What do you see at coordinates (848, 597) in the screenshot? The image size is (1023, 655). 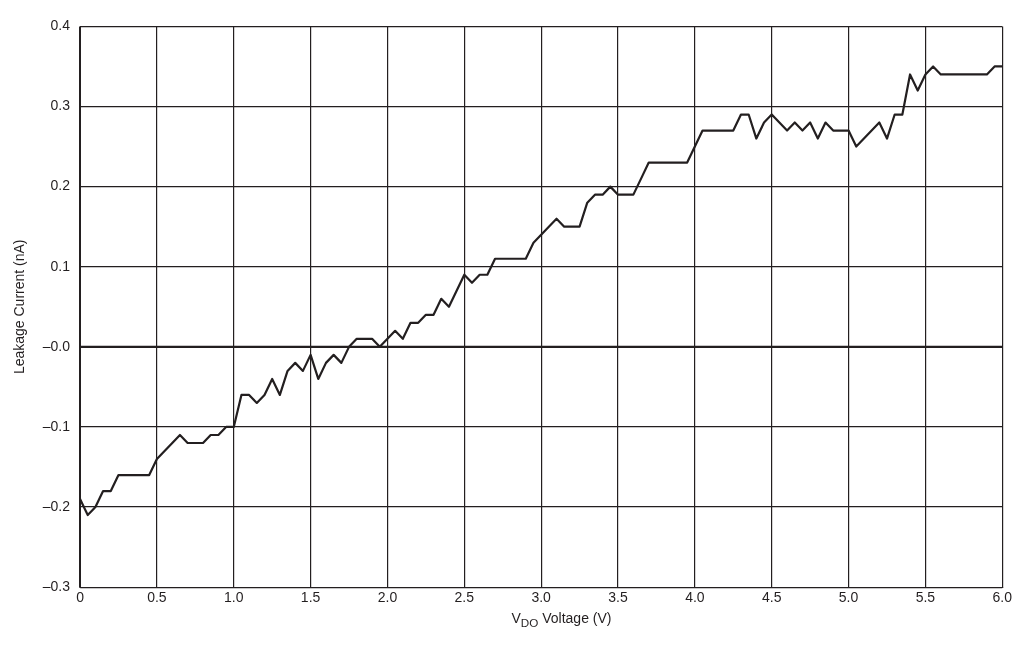 I see `x-tick-label: 5.0` at bounding box center [848, 597].